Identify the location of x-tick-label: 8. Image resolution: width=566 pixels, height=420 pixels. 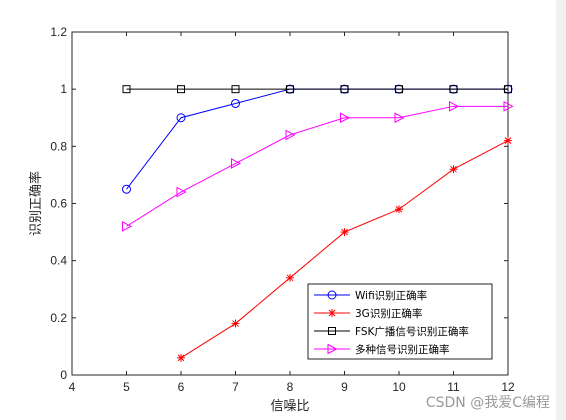
(290, 387).